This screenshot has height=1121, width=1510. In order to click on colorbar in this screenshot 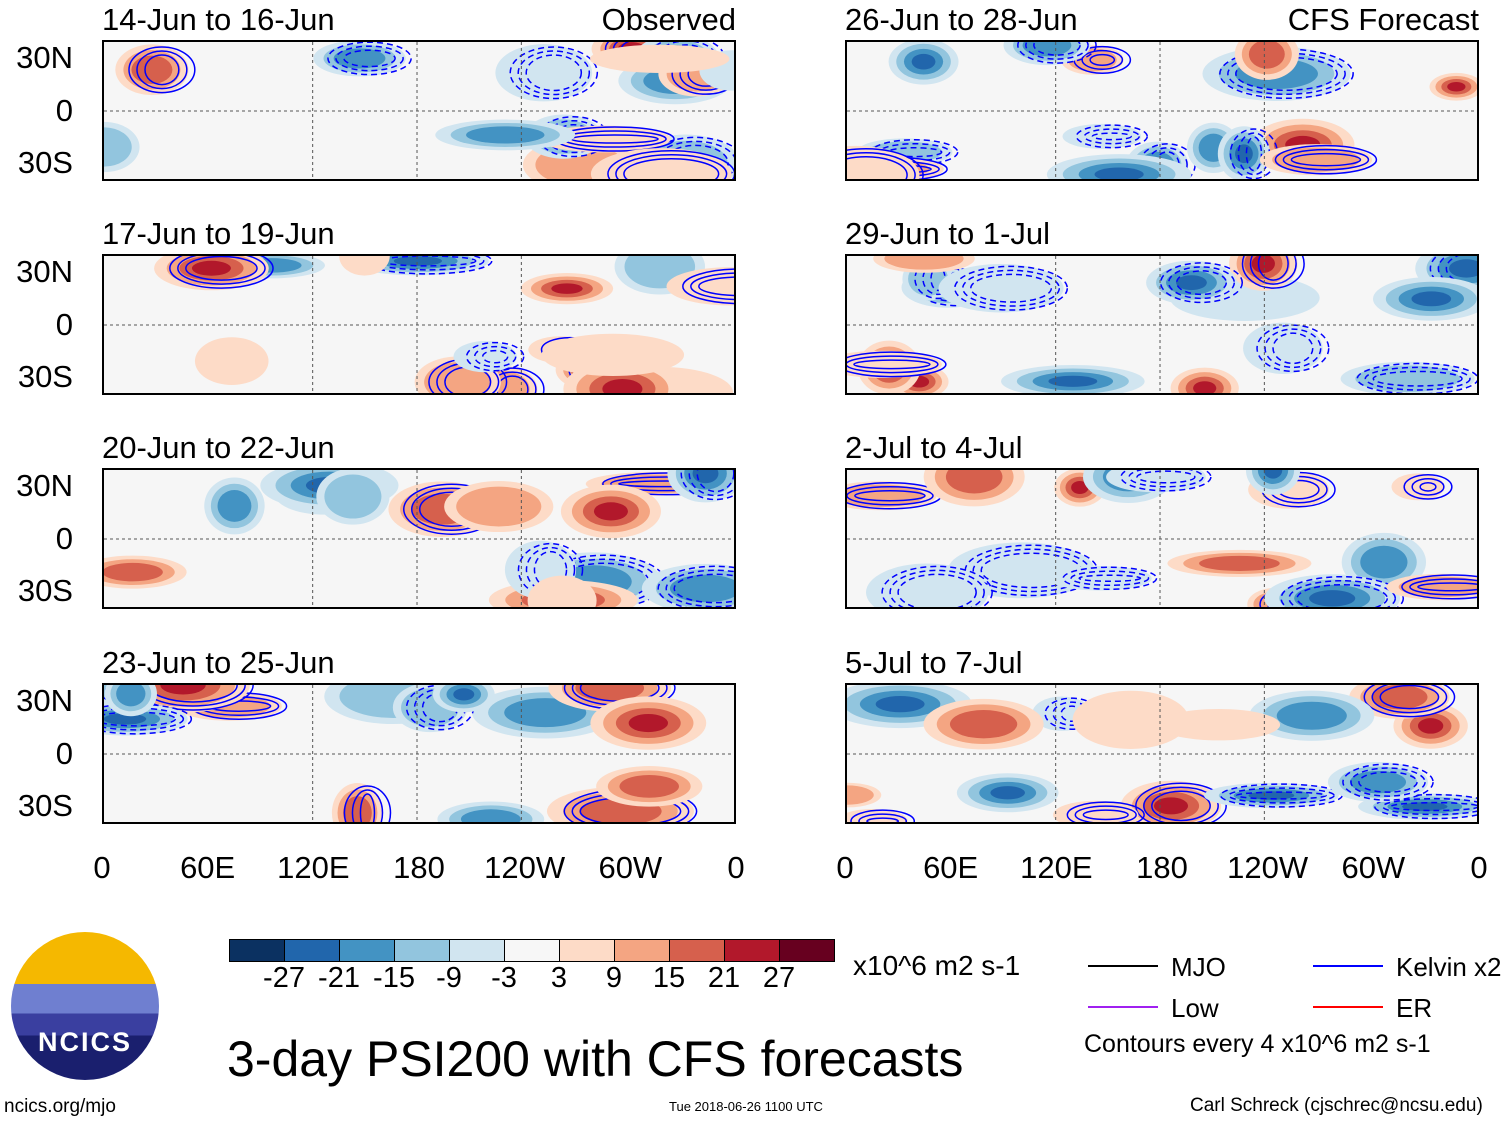, I will do `click(532, 950)`.